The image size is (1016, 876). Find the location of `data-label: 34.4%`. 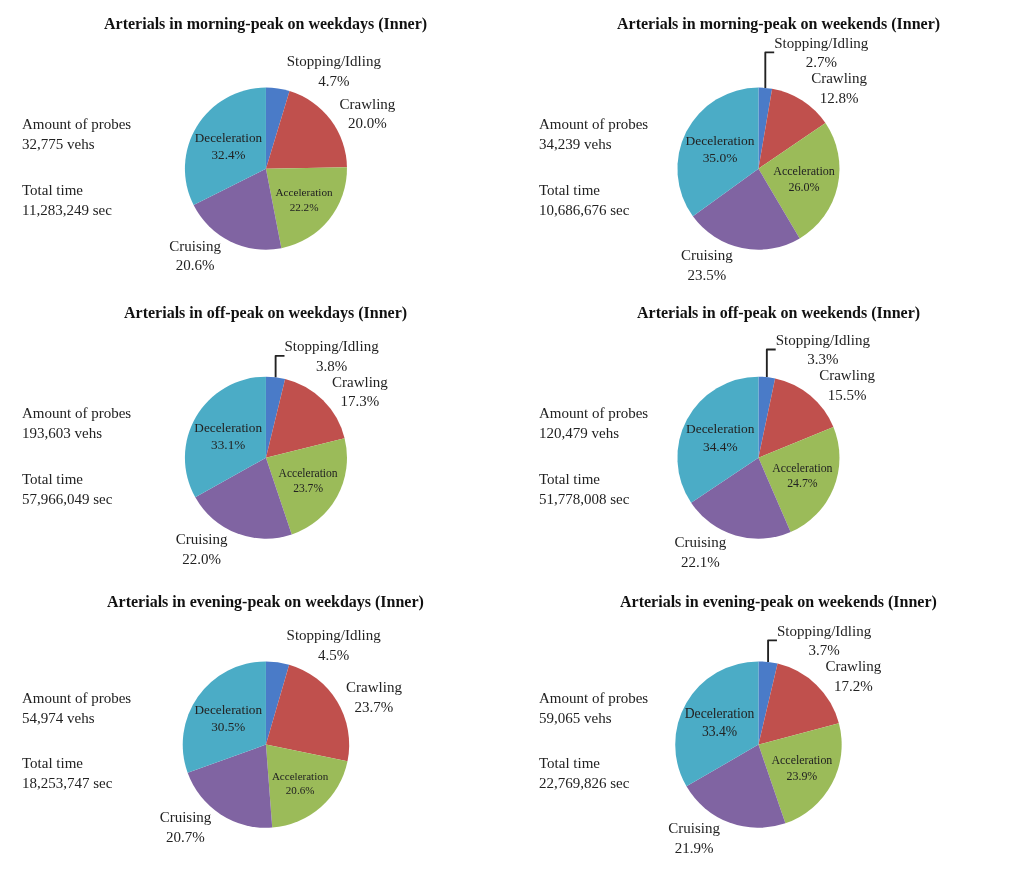

data-label: 34.4% is located at coordinates (720, 446).